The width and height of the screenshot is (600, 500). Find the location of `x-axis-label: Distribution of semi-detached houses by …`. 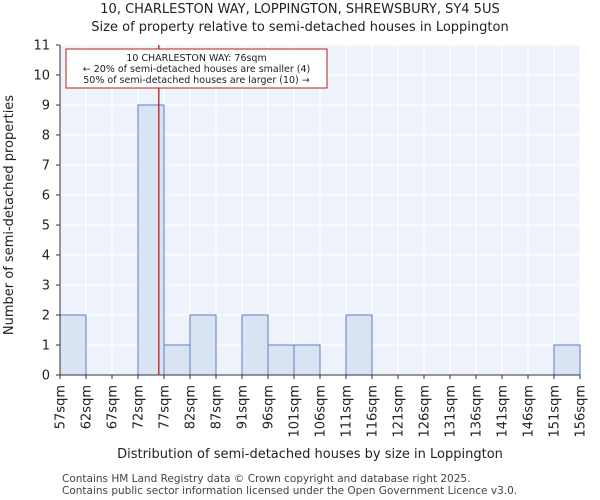

x-axis-label: Distribution of semi-detached houses by … is located at coordinates (310, 454).